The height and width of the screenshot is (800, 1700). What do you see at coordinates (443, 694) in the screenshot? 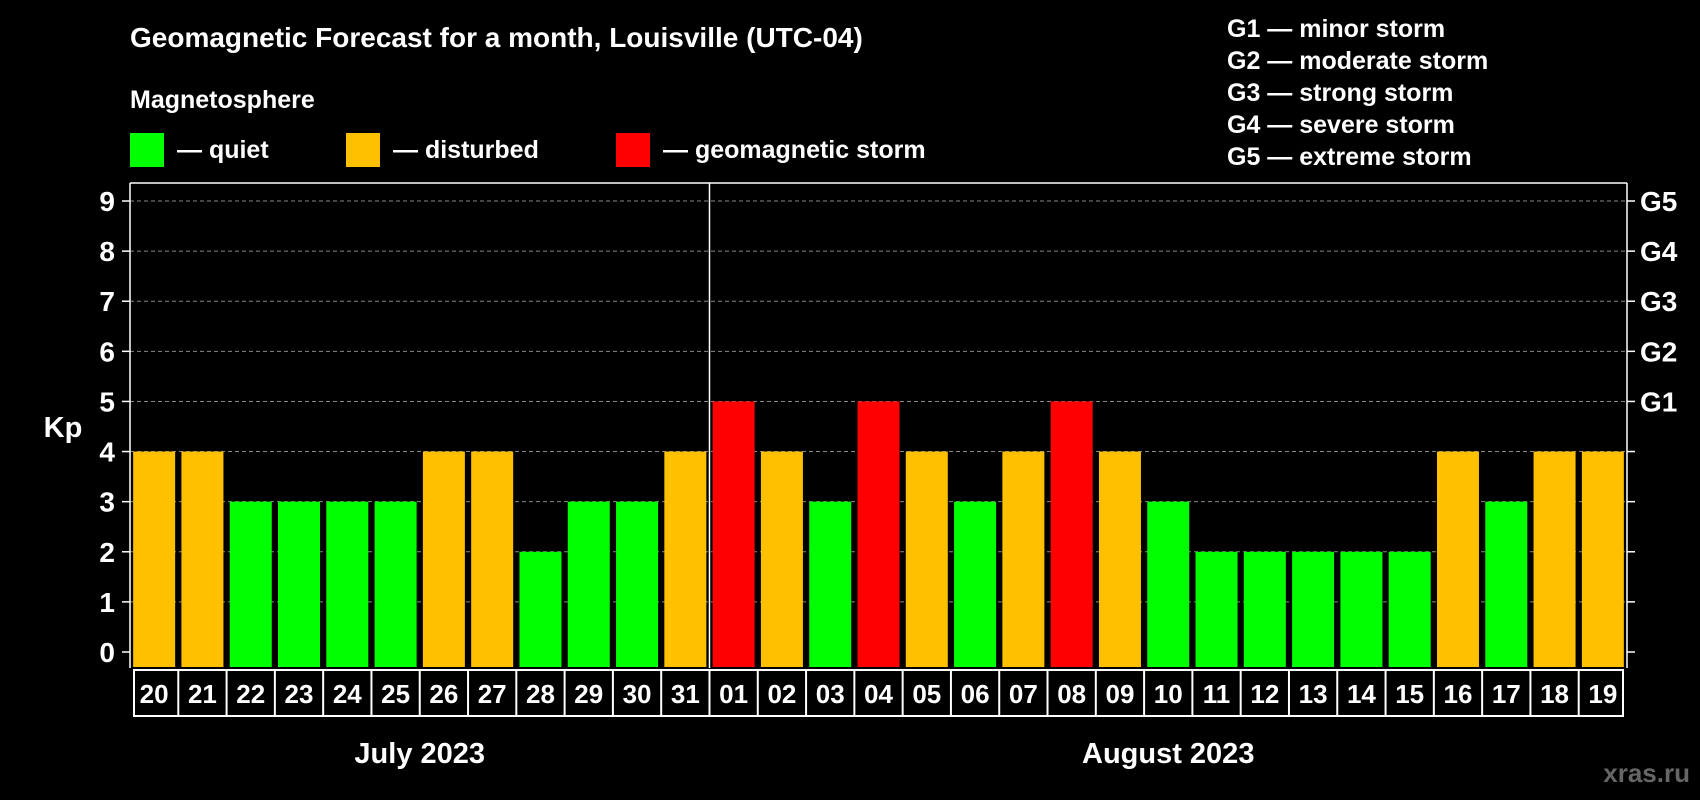
I see `day-label: 26` at bounding box center [443, 694].